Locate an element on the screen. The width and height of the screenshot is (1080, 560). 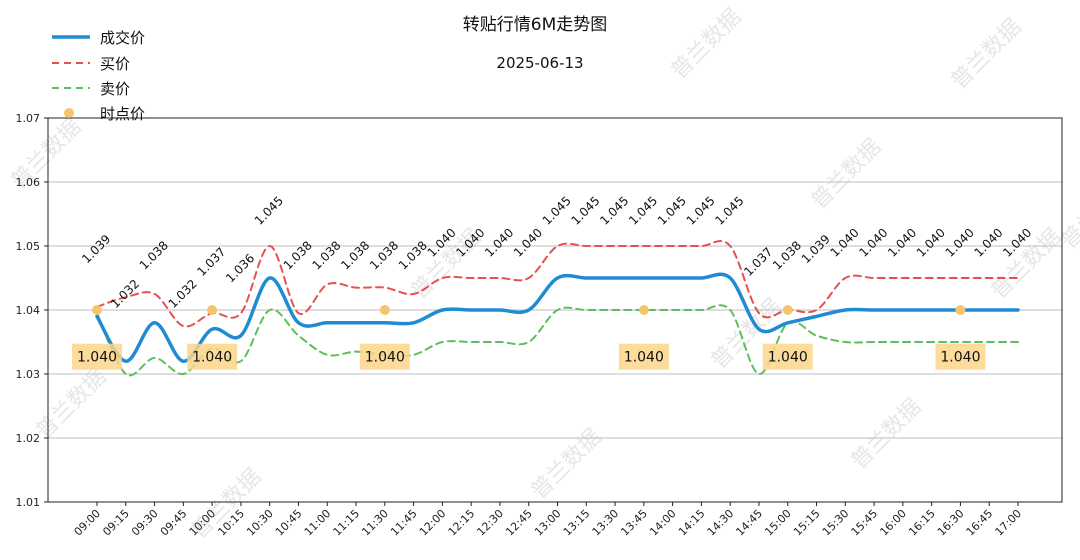
y-tick-label: 1.04 is located at coordinates (28, 310).